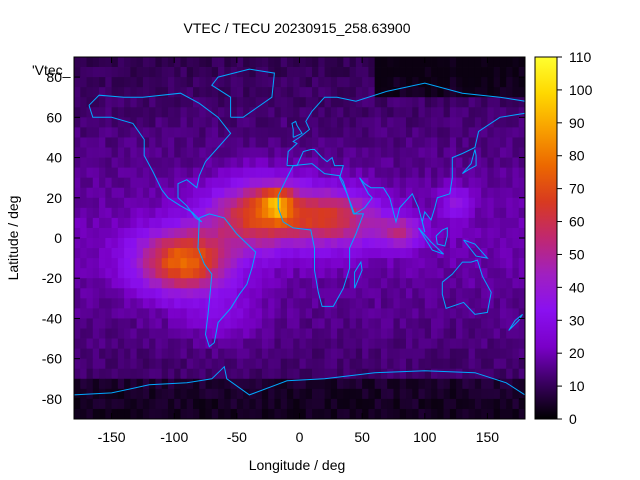 The width and height of the screenshot is (640, 480). What do you see at coordinates (174, 437) in the screenshot?
I see `x-tick-label: -100` at bounding box center [174, 437].